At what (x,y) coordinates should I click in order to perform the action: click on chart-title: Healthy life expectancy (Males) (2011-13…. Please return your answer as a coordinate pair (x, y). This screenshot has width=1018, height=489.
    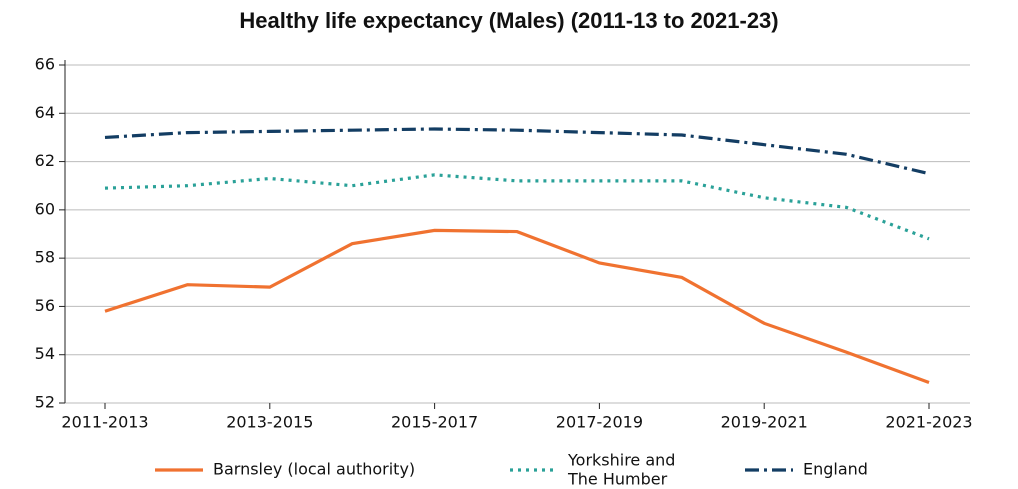
    Looking at the image, I should click on (508, 20).